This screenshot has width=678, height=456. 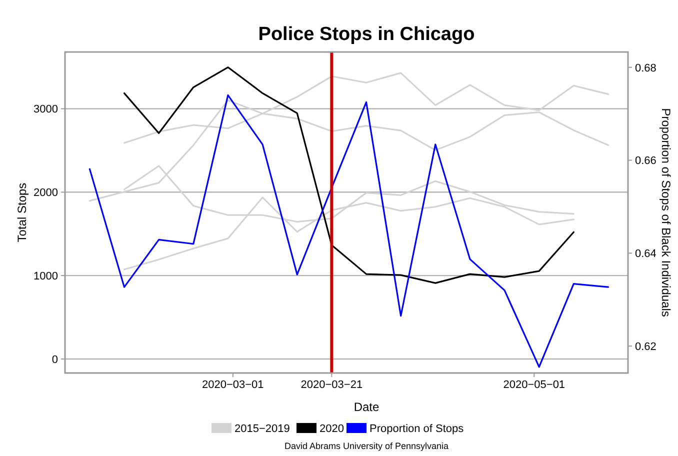 I want to click on legend-label: 2020, so click(x=332, y=429).